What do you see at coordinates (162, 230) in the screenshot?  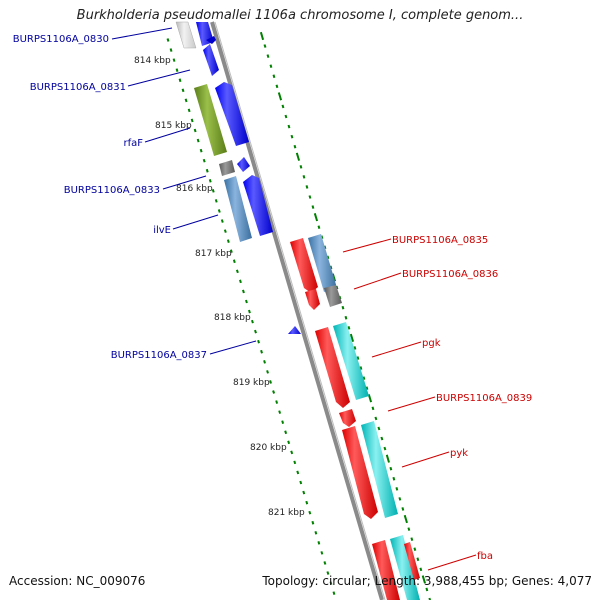 I see `label-ilvE: ilvE` at bounding box center [162, 230].